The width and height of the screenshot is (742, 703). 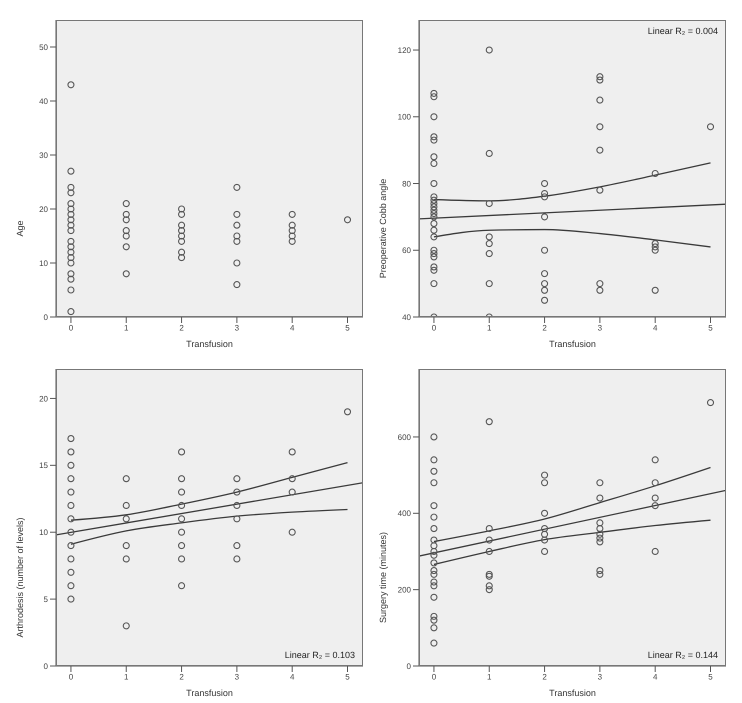 I want to click on annotation: Linear R₂ = 0.103, so click(x=319, y=655).